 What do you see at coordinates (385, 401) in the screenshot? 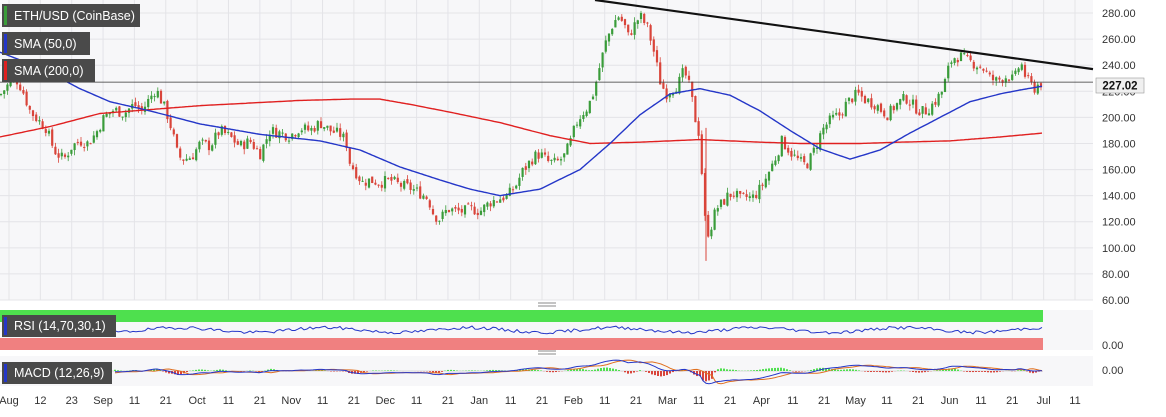
I see `x-tick-label: Dec` at bounding box center [385, 401].